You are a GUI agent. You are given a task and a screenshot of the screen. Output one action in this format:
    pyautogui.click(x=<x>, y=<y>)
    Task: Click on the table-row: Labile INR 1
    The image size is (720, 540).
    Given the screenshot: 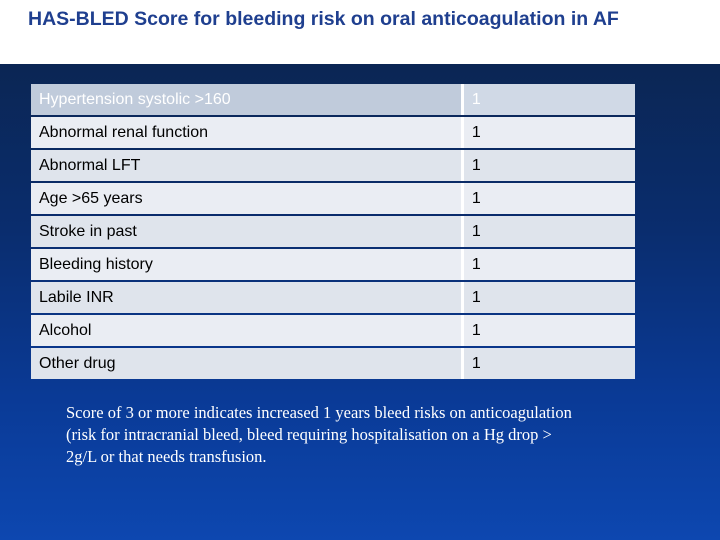 What is the action you would take?
    pyautogui.click(x=333, y=297)
    